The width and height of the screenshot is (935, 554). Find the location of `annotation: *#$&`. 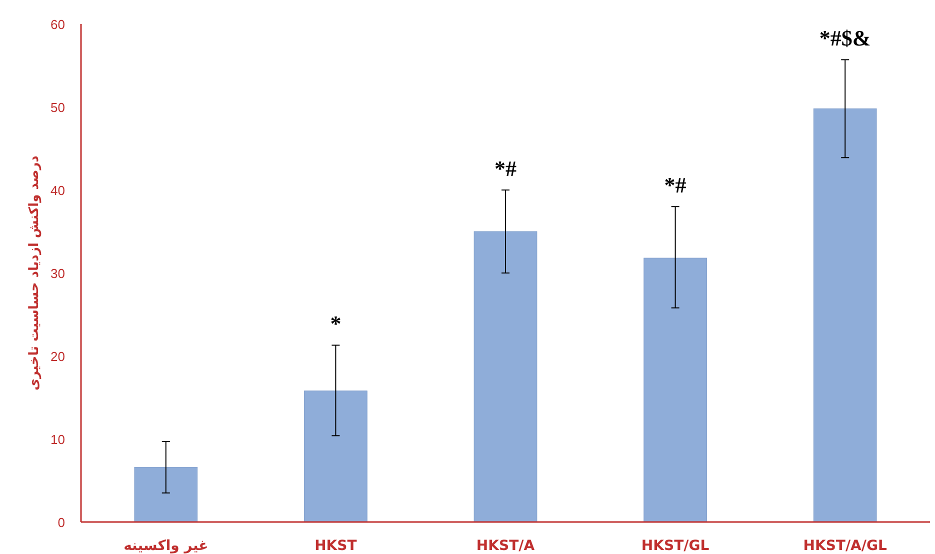

annotation: *#$& is located at coordinates (845, 38).